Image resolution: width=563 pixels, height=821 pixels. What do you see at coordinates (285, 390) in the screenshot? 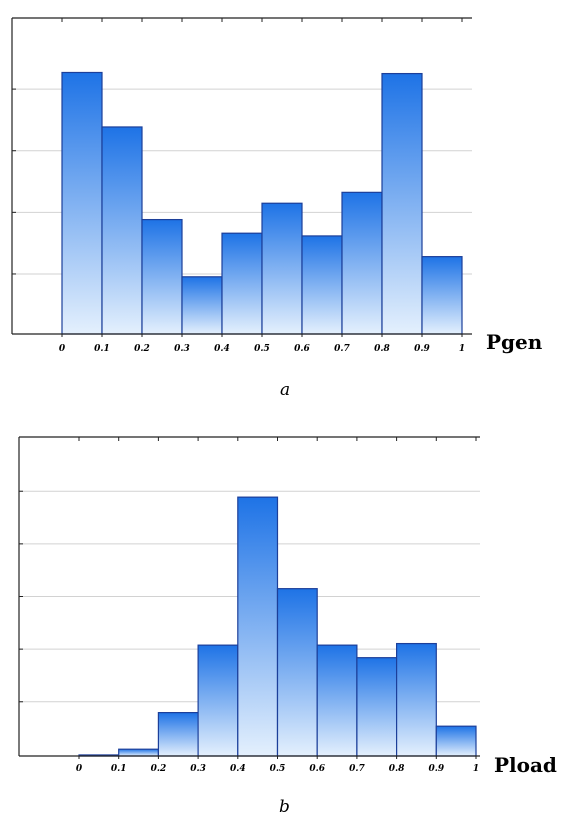
I see `panel-label-a: a` at bounding box center [285, 390].